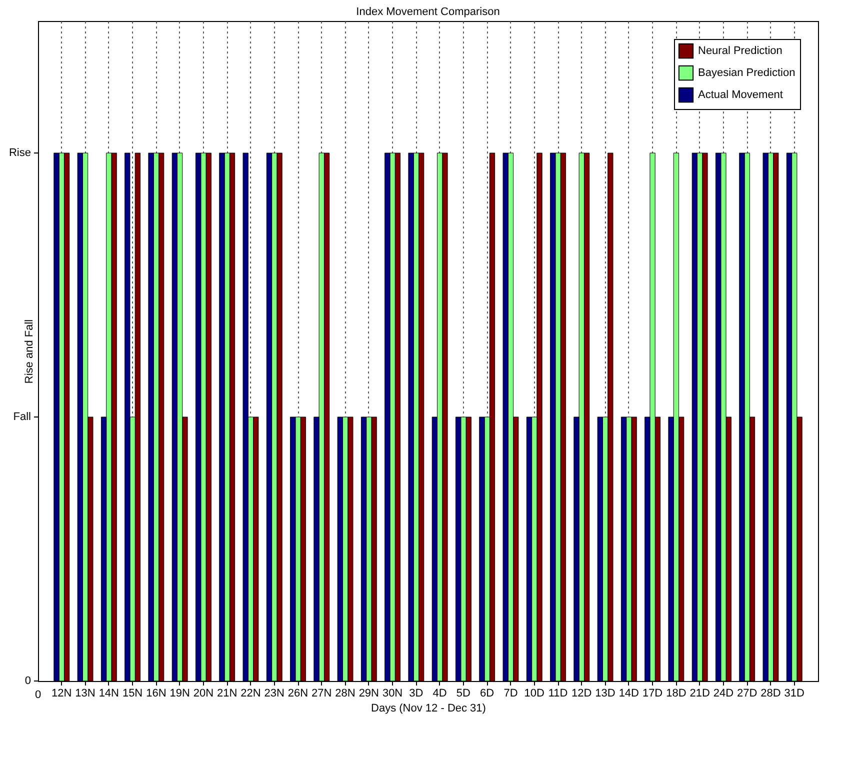 Image resolution: width=847 pixels, height=758 pixels. I want to click on text: Rise, so click(19, 153).